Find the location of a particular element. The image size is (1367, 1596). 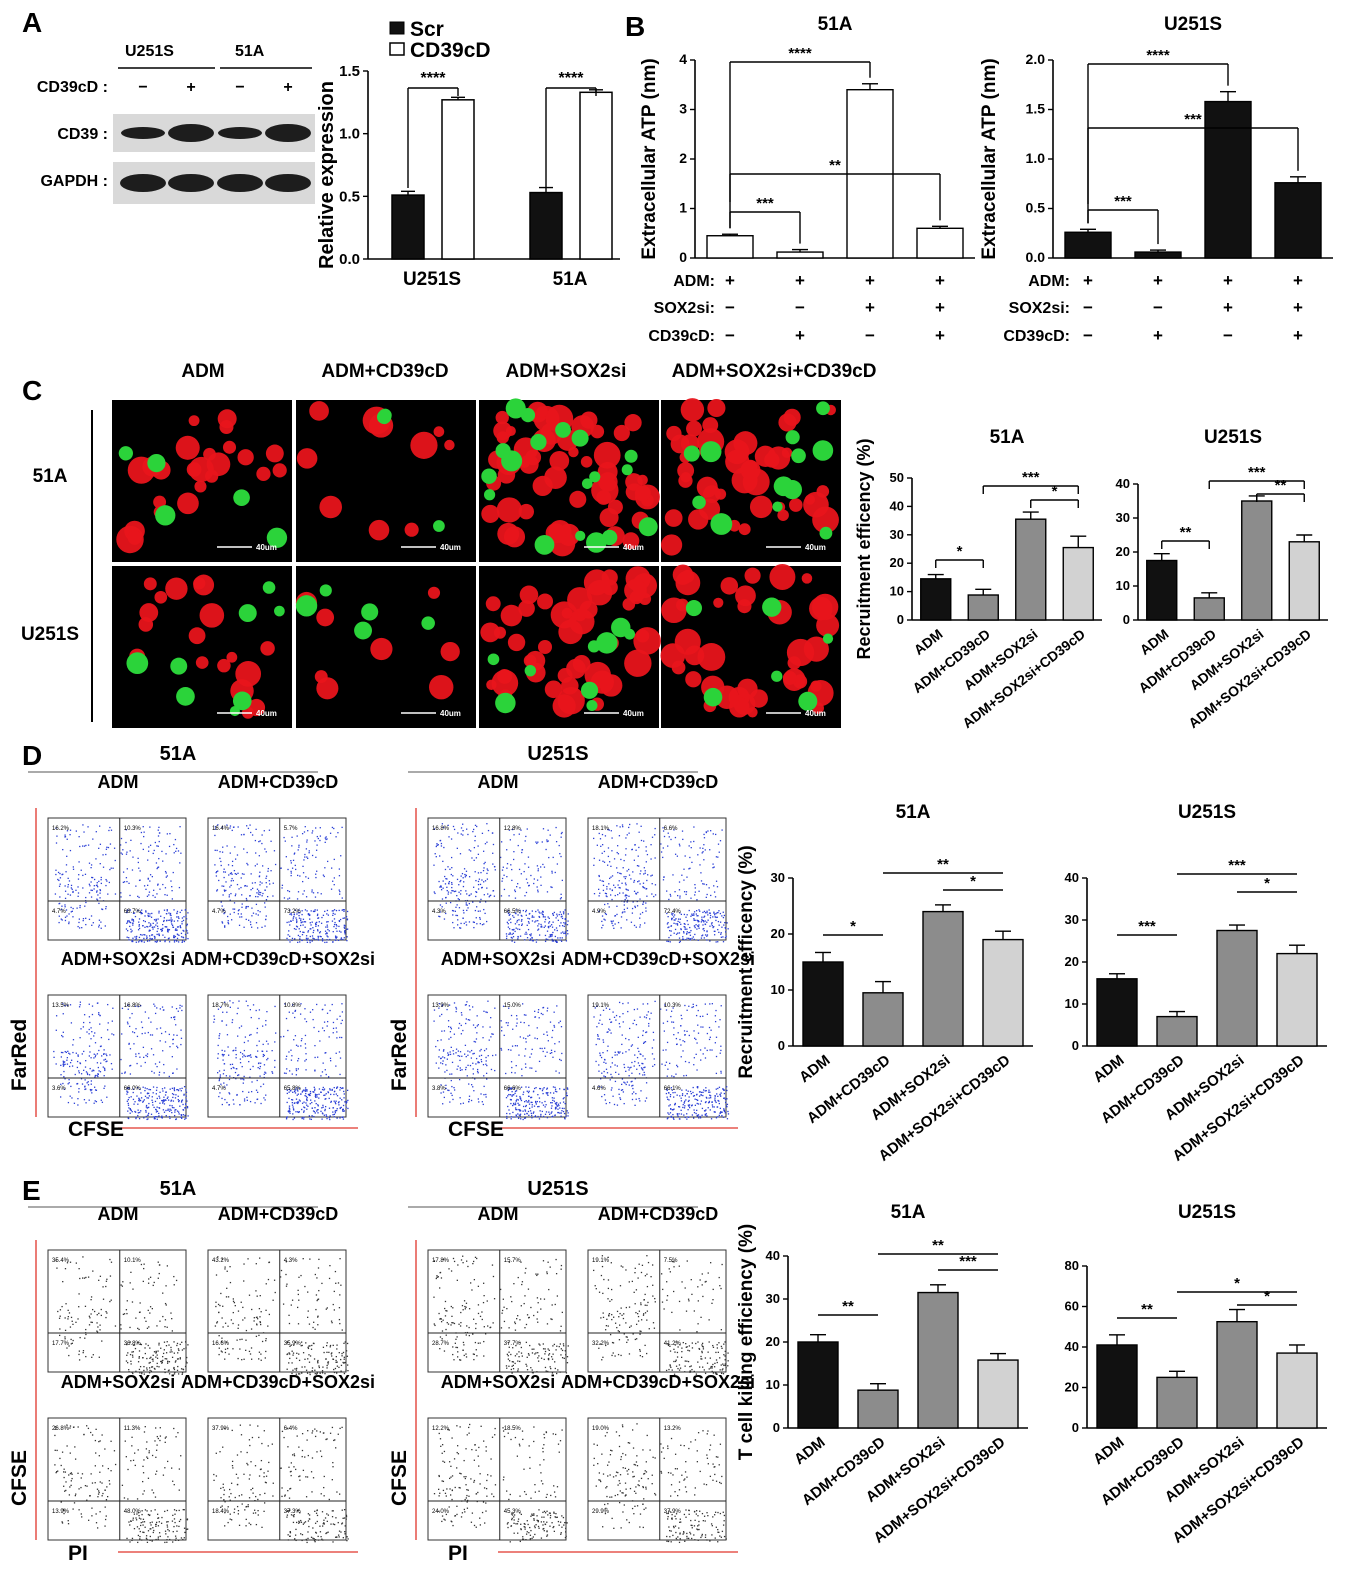

microscopy-image: 40um is located at coordinates (202, 647).